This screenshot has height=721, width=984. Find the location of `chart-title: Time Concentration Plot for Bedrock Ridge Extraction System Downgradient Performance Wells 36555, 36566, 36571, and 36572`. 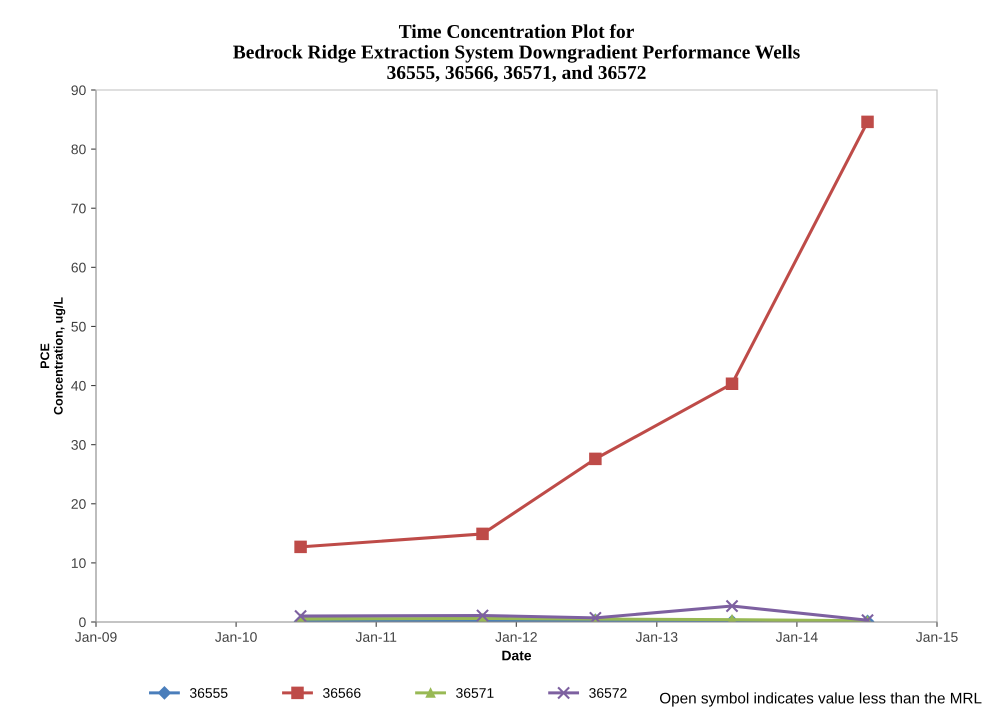

chart-title: Time Concentration Plot for Bedrock Ridge Extraction System Downgradient Performance Wells 36555, 36566, 36571, and 36572 is located at coordinates (516, 53).